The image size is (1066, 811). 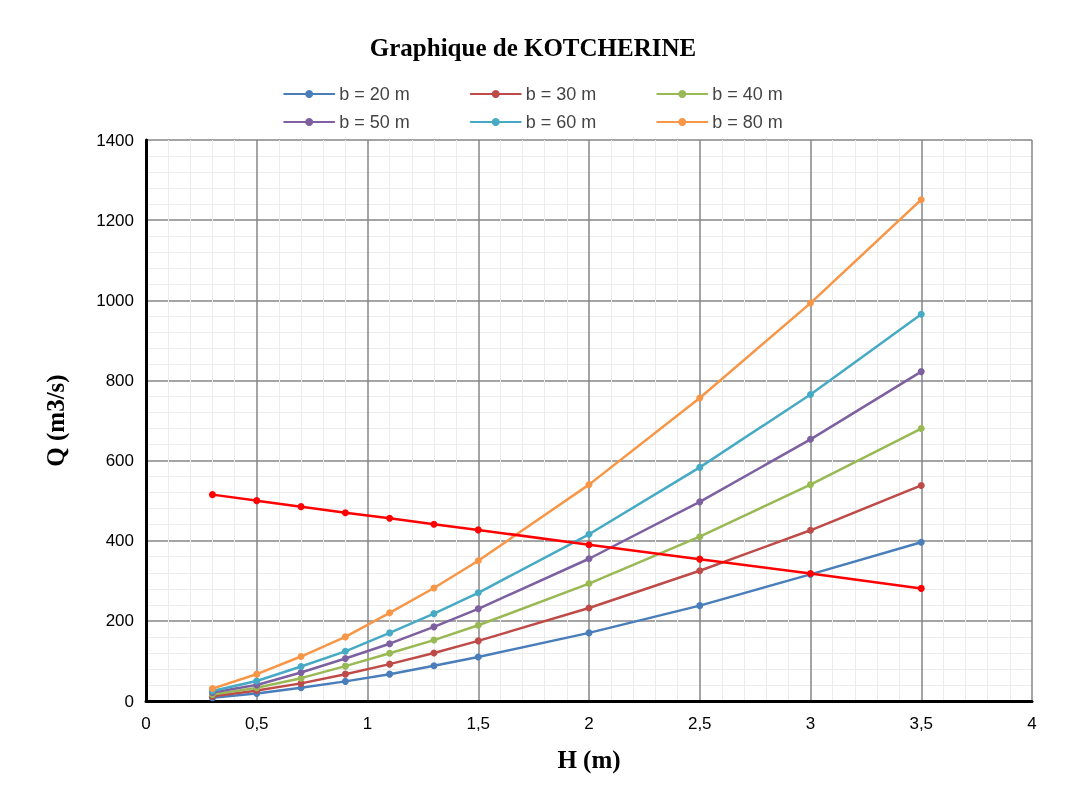 I want to click on x-tick-label: 2, so click(x=589, y=723).